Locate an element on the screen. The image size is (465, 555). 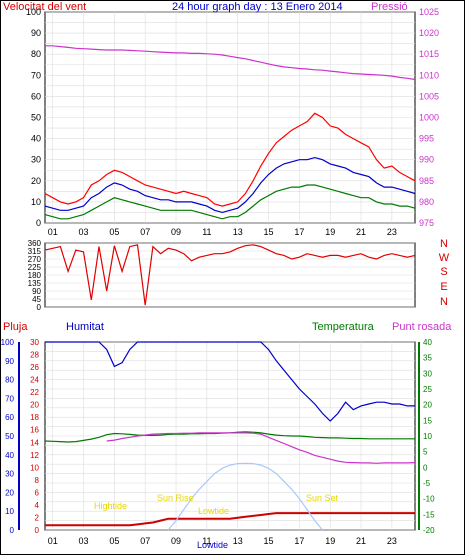
rain-y-tick-label: 0 is located at coordinates (37, 530).